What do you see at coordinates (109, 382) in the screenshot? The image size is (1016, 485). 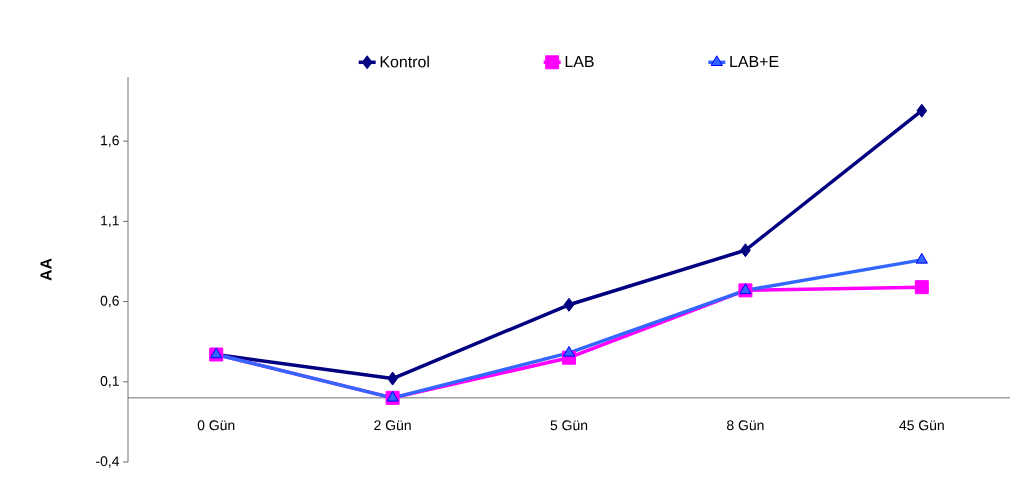 I see `y-tick-label: 0,1` at bounding box center [109, 382].